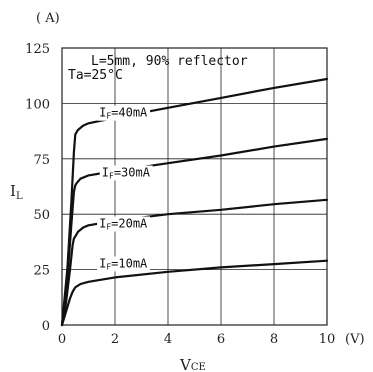 Image resolution: width=373 pixels, height=372 pixels. I want to click on x-tick-label: 0, so click(62, 339).